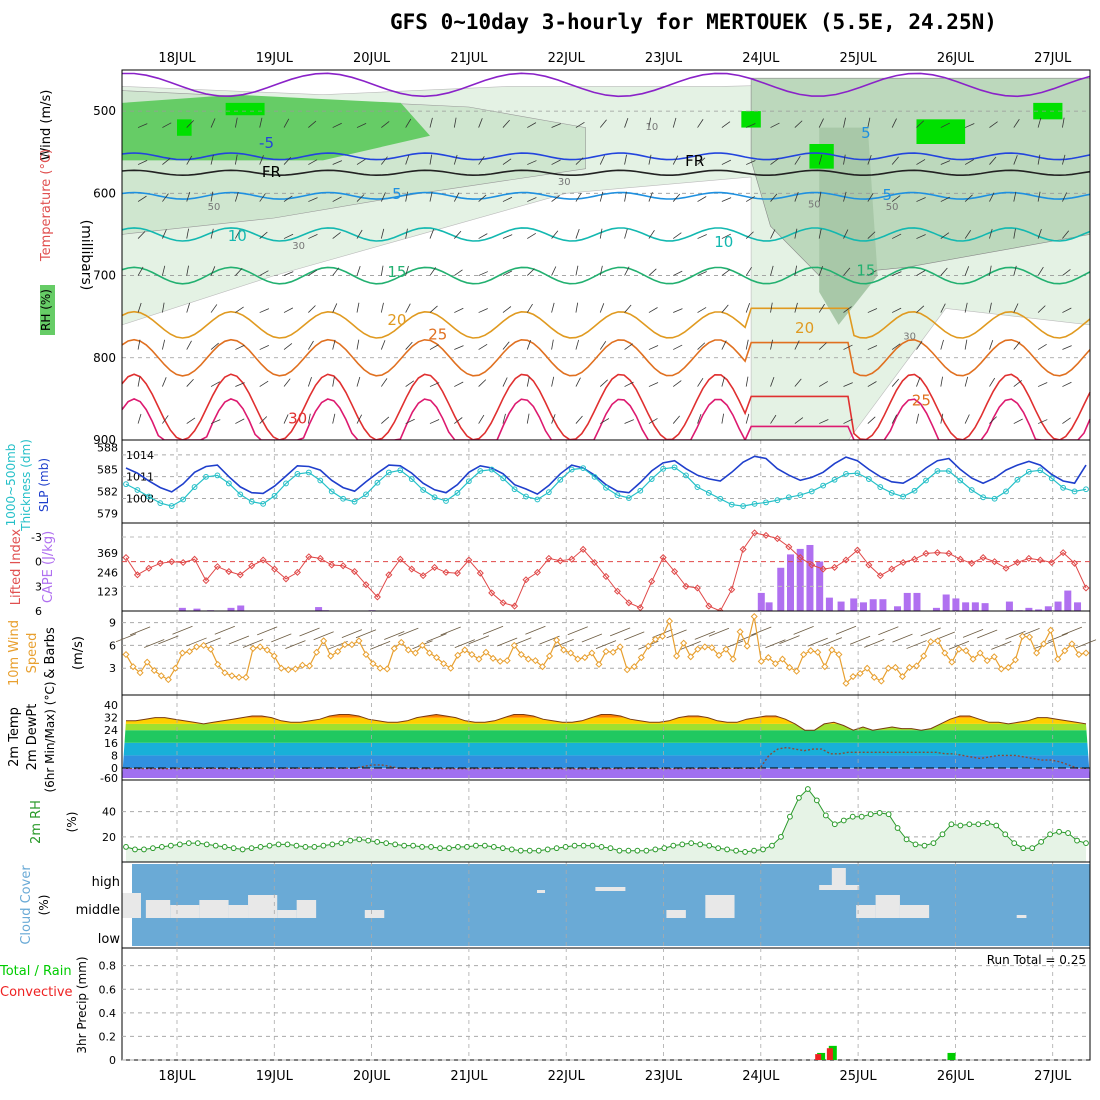 The image size is (1100, 1100). What do you see at coordinates (38, 611) in the screenshot?
I see `li-tick: 6` at bounding box center [38, 611].